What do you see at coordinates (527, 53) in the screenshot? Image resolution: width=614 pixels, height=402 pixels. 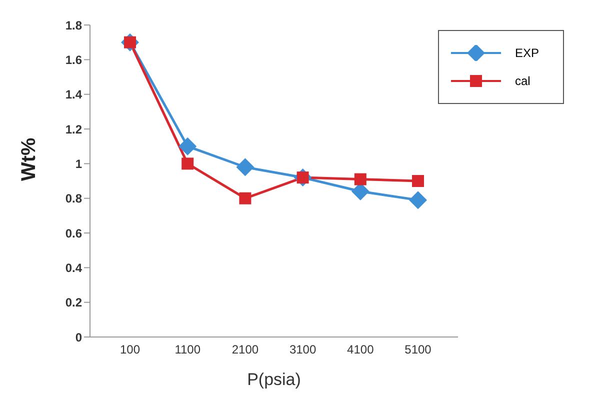 I see `legend-label: EXP` at bounding box center [527, 53].